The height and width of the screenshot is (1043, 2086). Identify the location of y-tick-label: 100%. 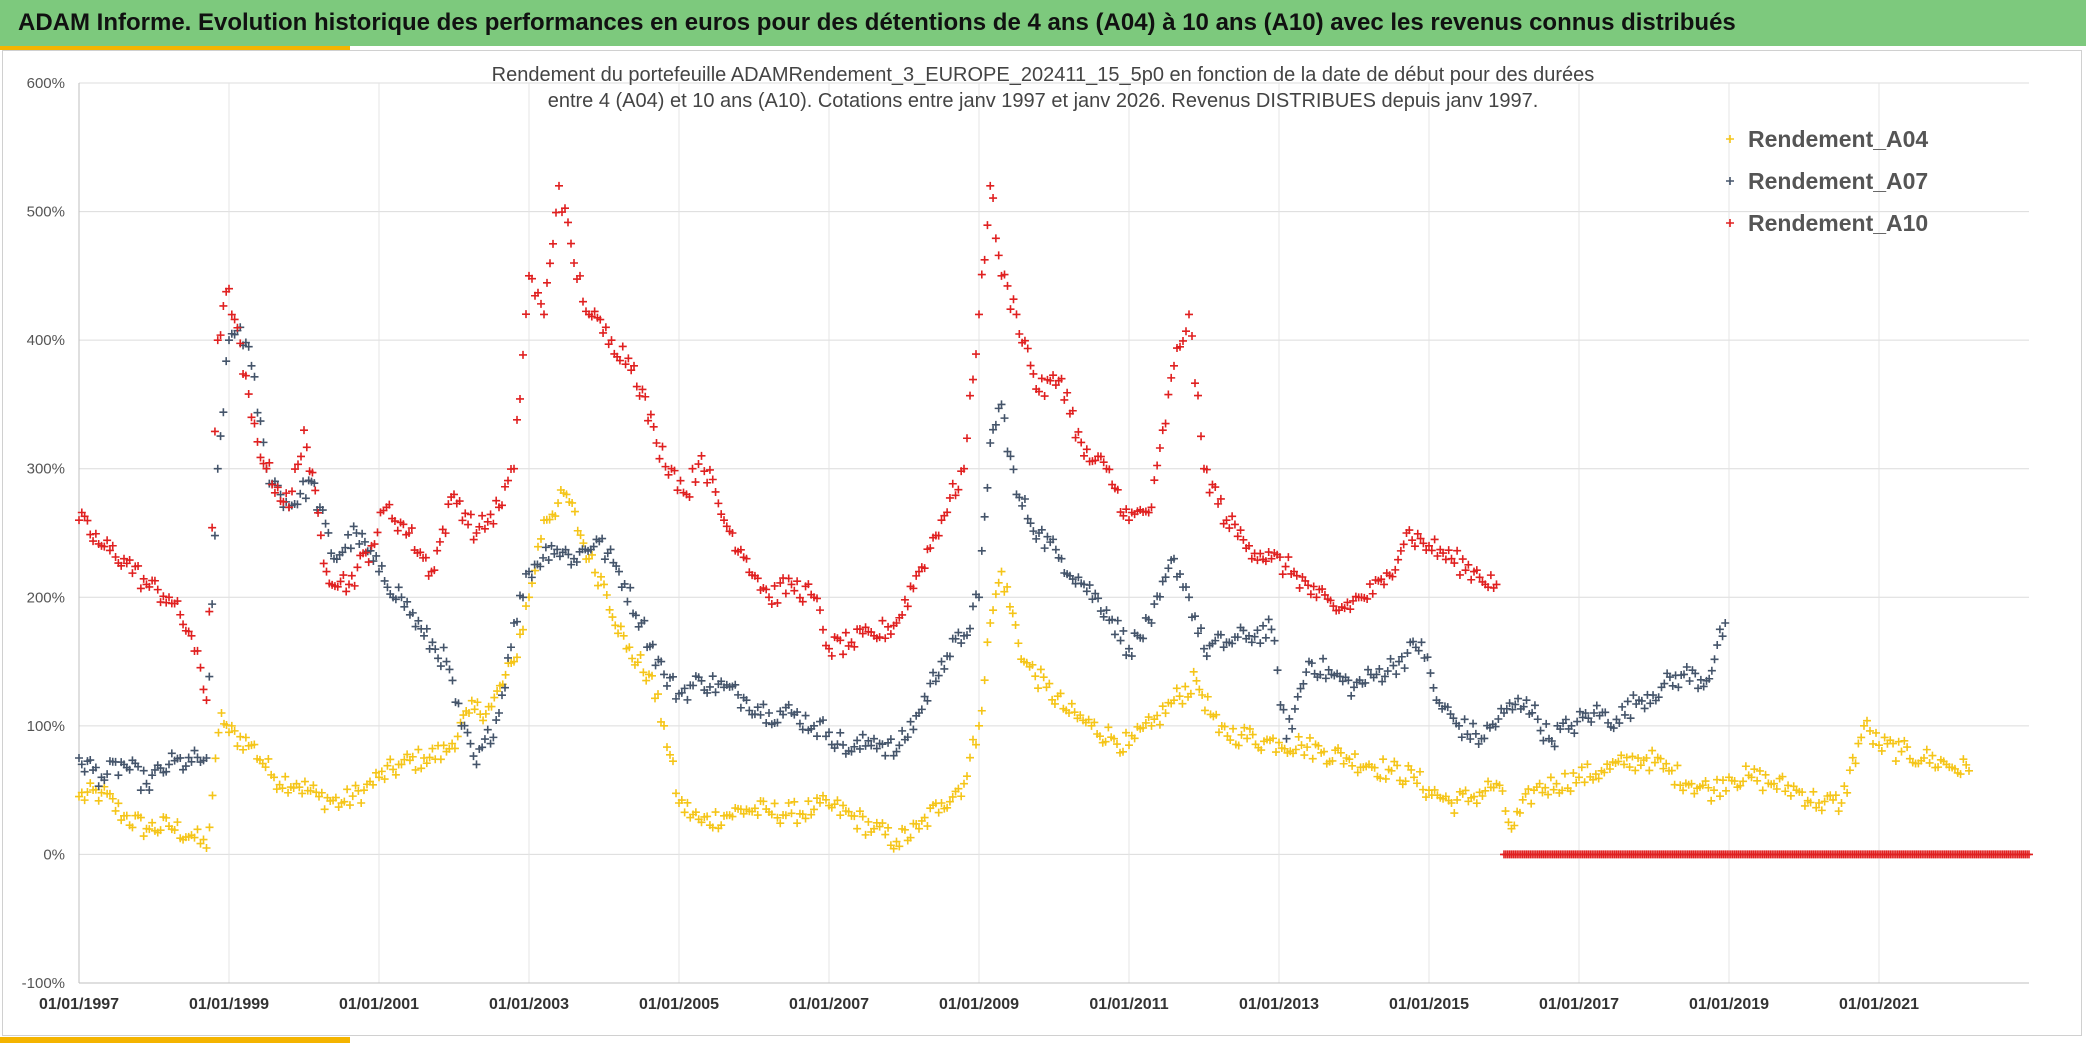
(46, 726).